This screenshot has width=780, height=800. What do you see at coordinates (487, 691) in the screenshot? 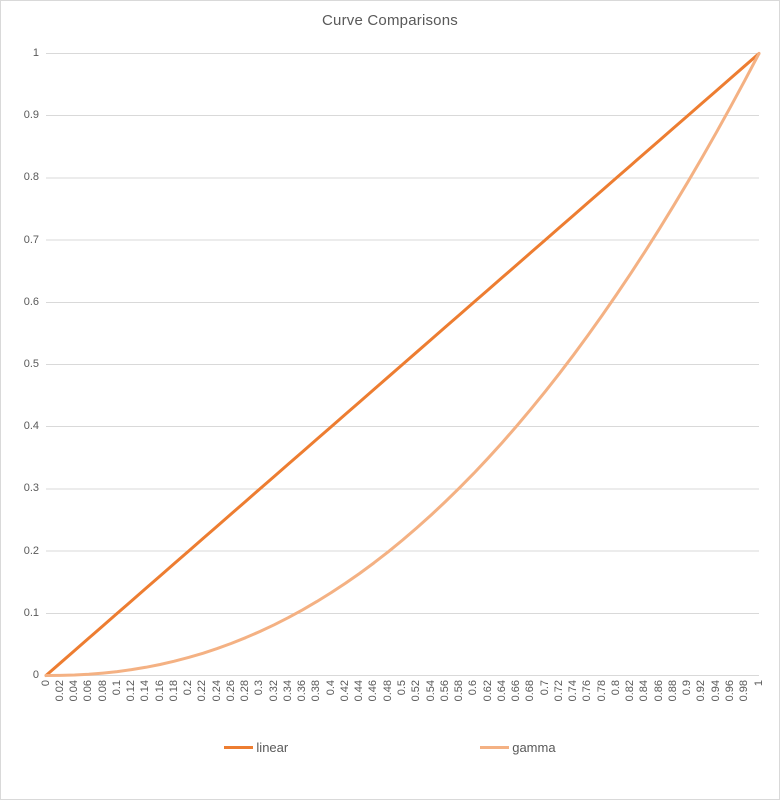
I see `x-axis-tick-label: 0.62` at bounding box center [487, 691].